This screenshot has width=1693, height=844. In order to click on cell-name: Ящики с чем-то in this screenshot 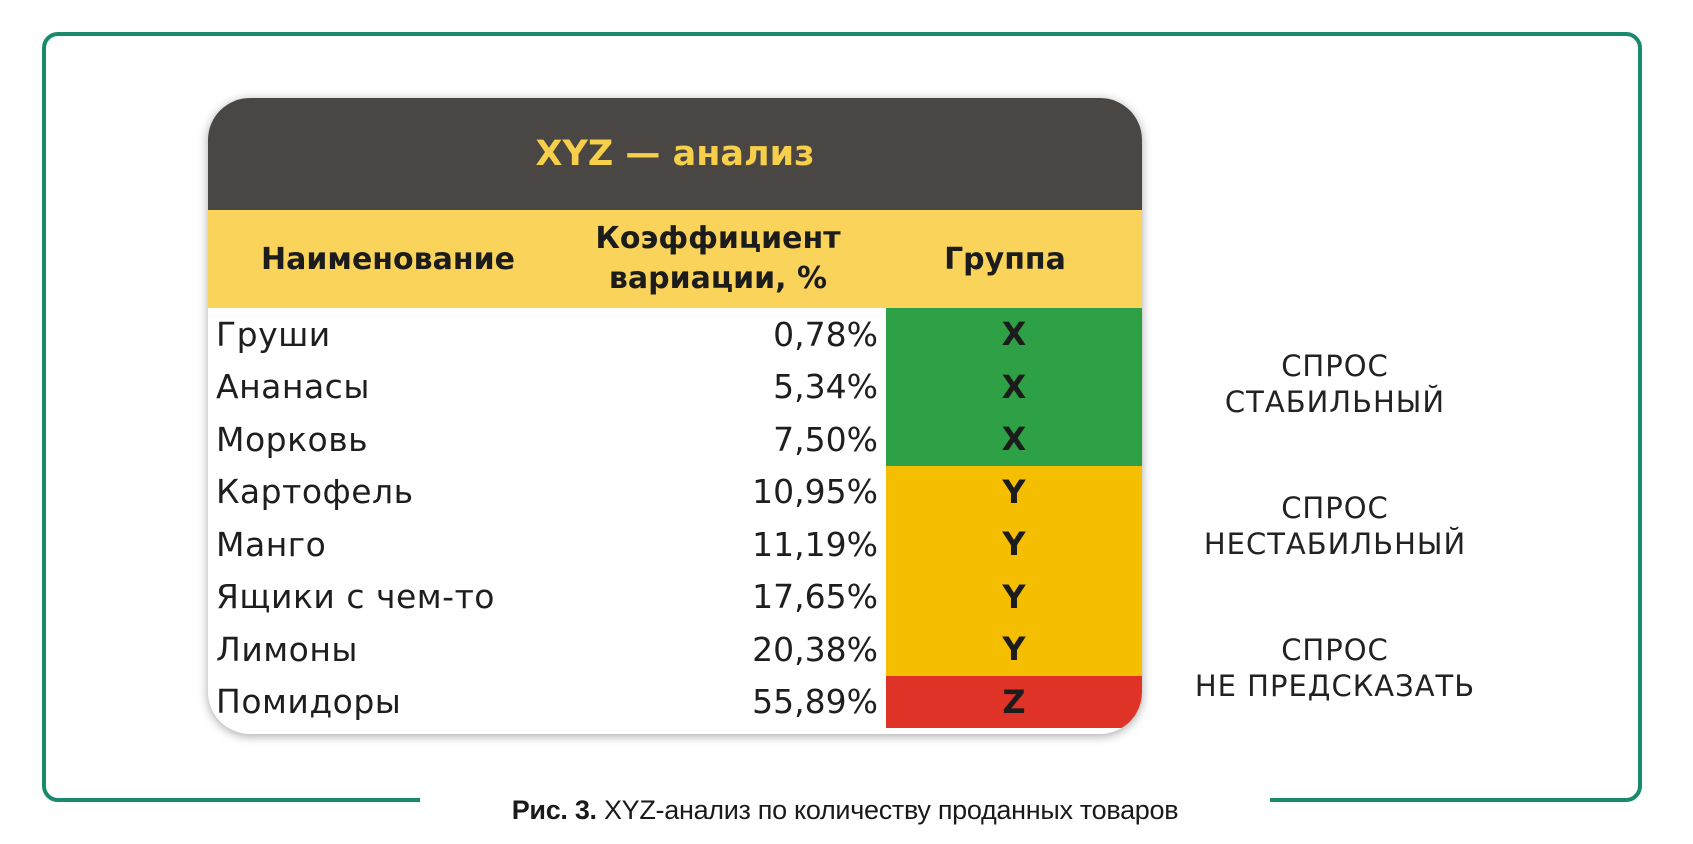, I will do `click(355, 597)`.